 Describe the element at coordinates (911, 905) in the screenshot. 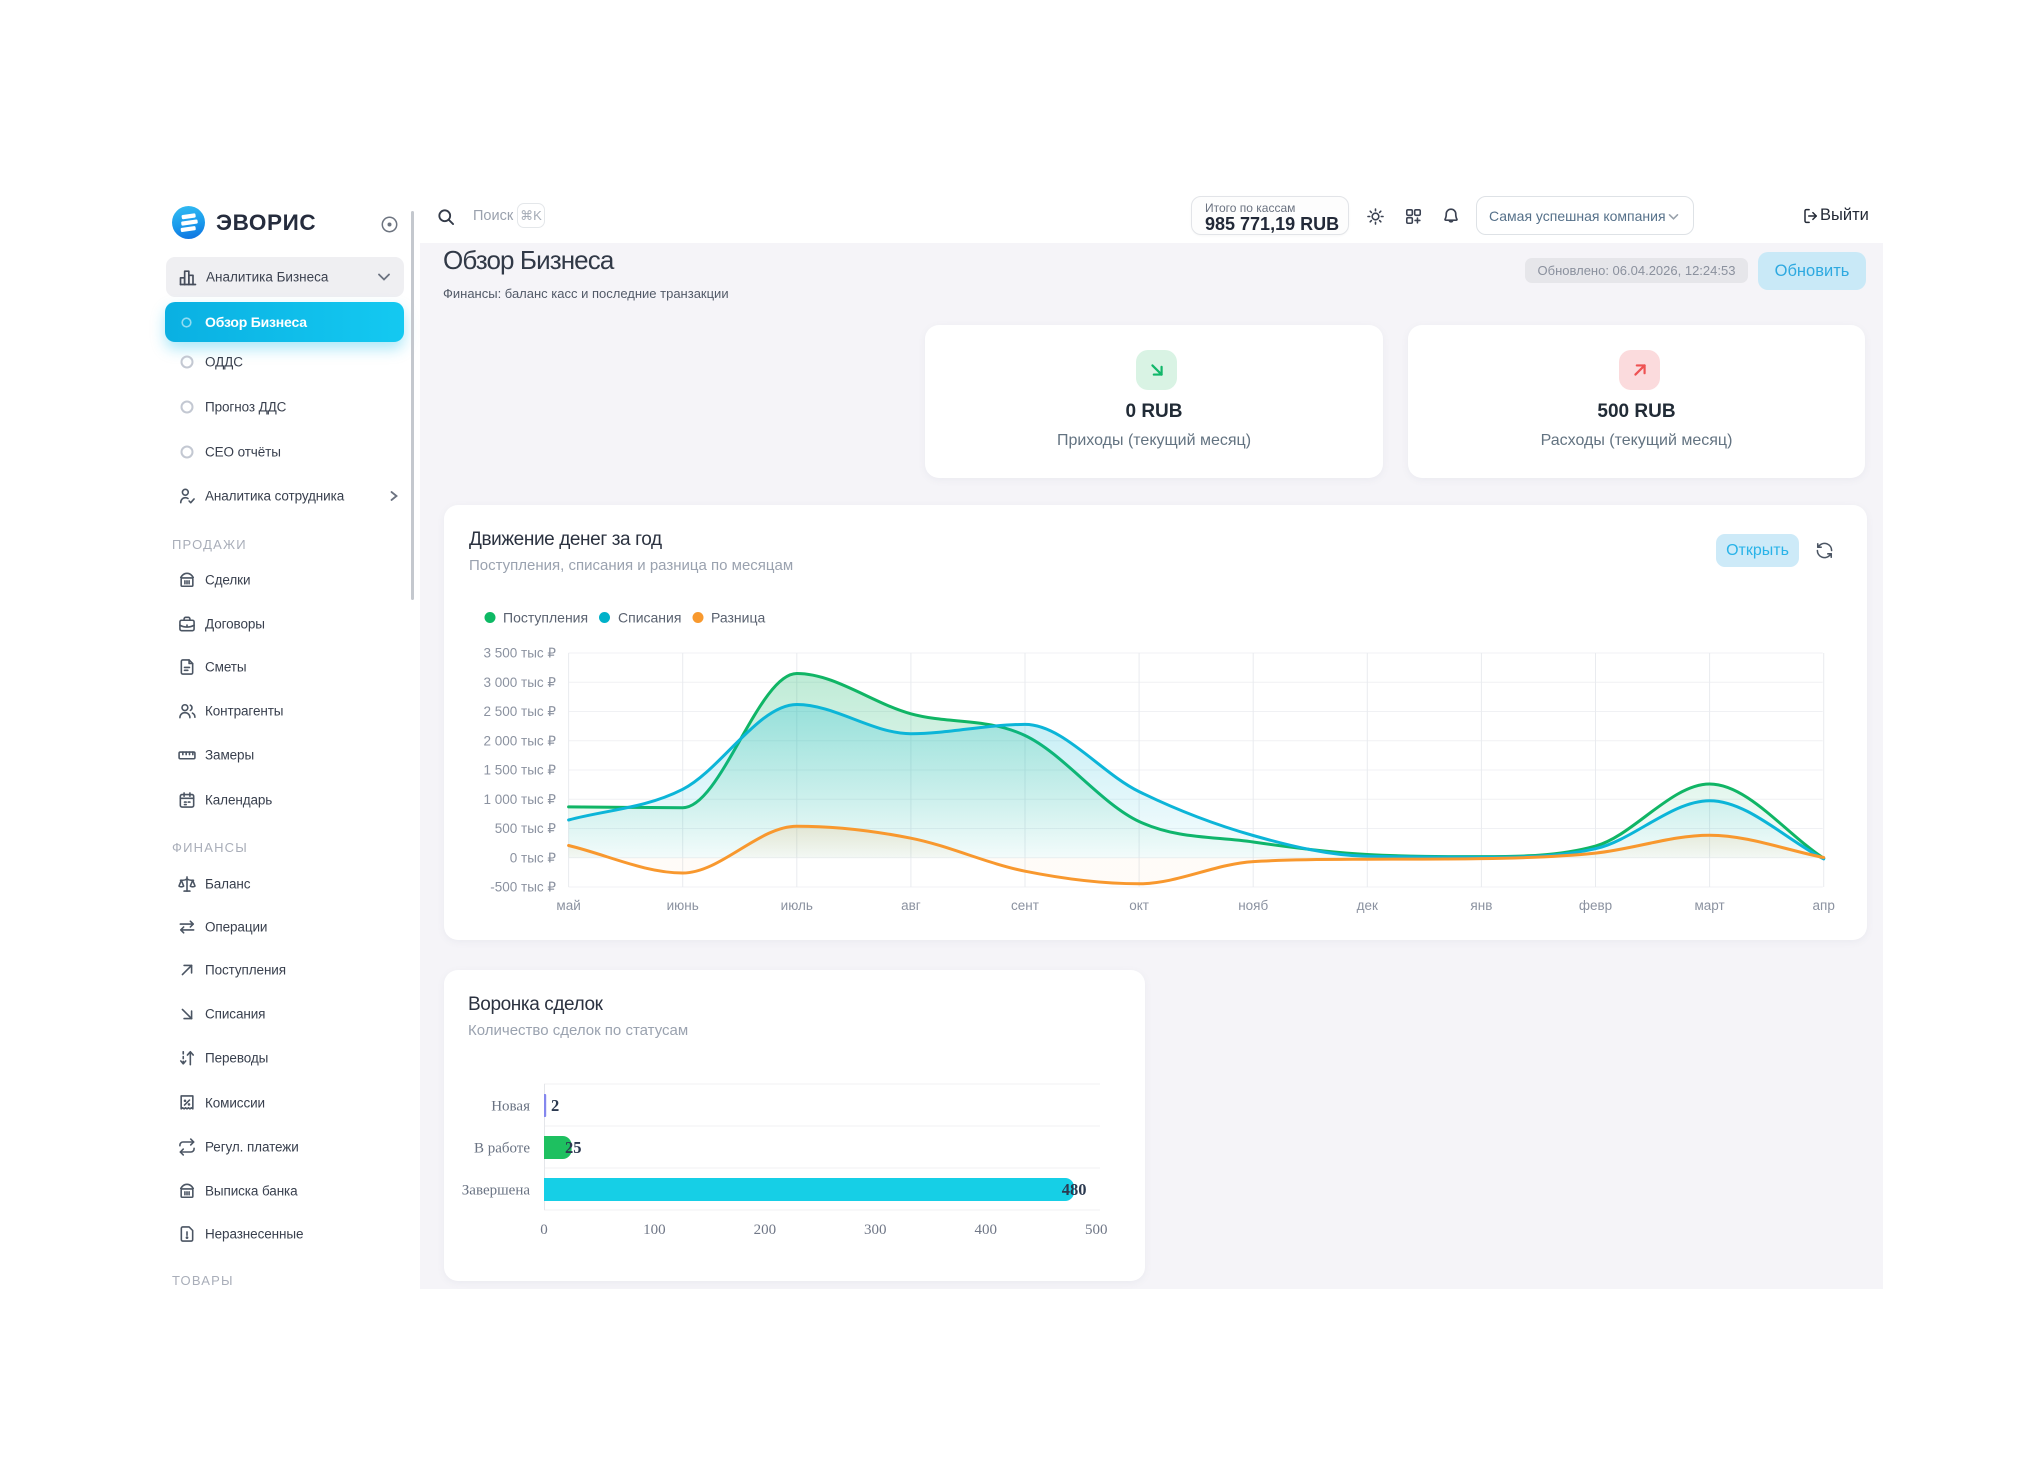

I see `svg-text: авг` at that location.